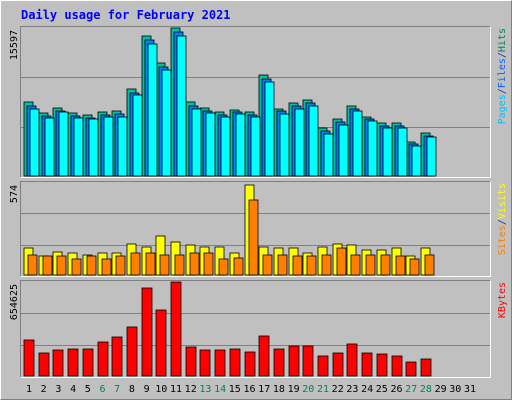 Image resolution: width=512 pixels, height=400 pixels. I want to click on day-label-4: 4, so click(73, 389).